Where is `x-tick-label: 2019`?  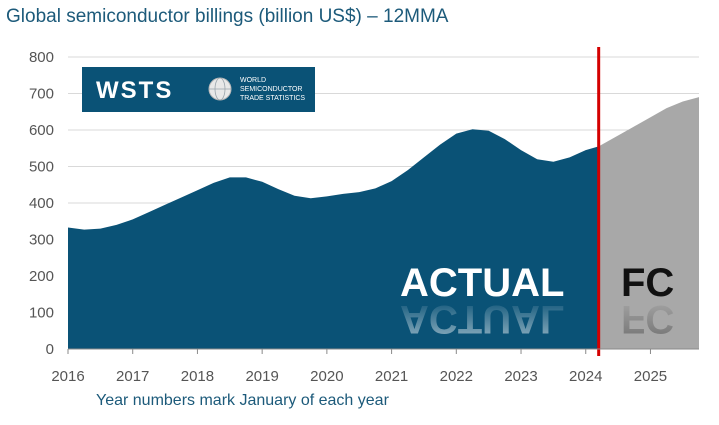
x-tick-label: 2019 is located at coordinates (261, 376).